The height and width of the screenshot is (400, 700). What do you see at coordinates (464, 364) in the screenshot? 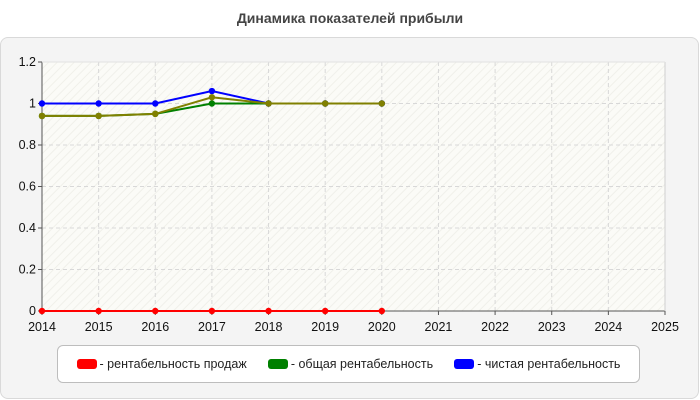
I see `legend-swatch-blue` at bounding box center [464, 364].